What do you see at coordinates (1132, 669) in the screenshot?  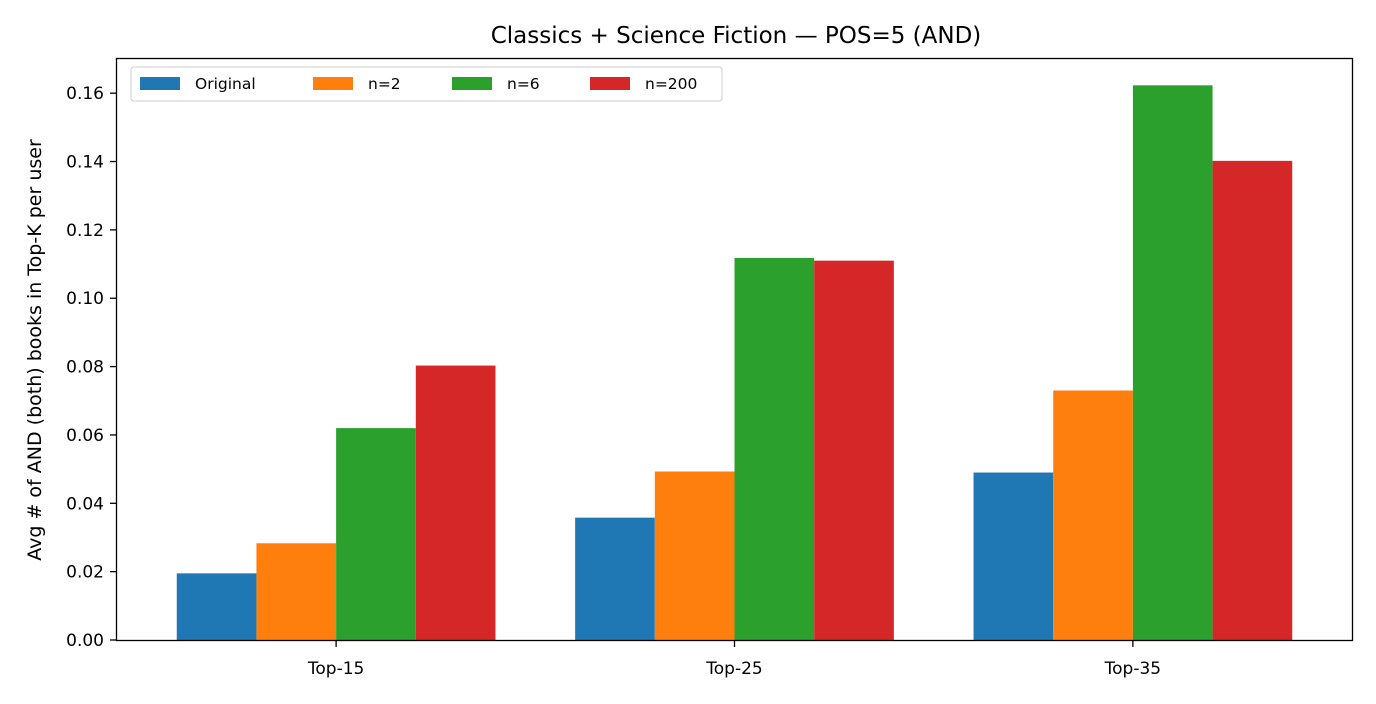 I see `x-tick-label: Top-35` at bounding box center [1132, 669].